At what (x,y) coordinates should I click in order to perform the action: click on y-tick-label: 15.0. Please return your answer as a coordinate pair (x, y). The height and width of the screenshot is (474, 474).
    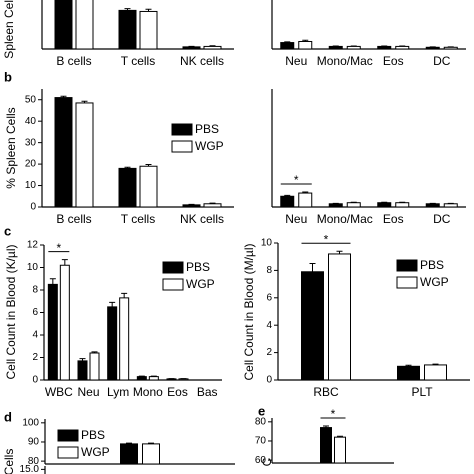
    Looking at the image, I should click on (30, 469).